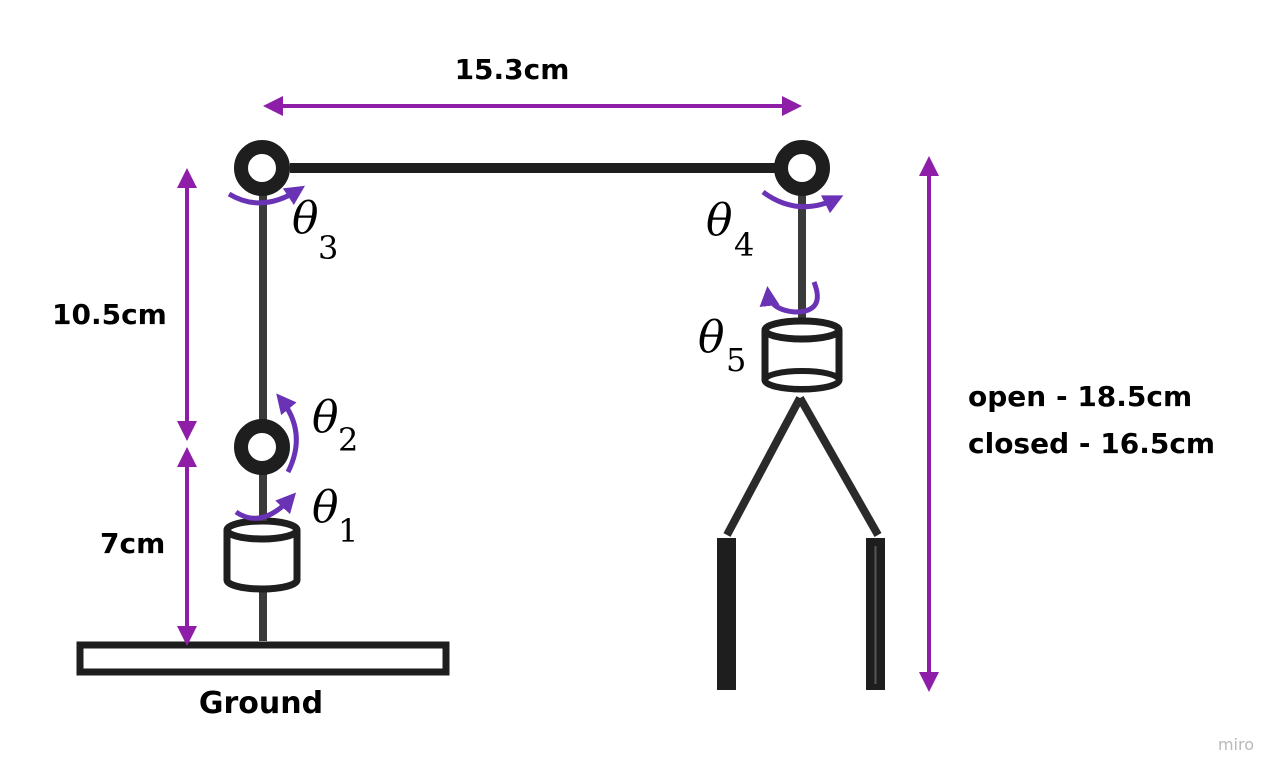  Describe the element at coordinates (328, 248) in the screenshot. I see `theta3-index: 3` at that location.